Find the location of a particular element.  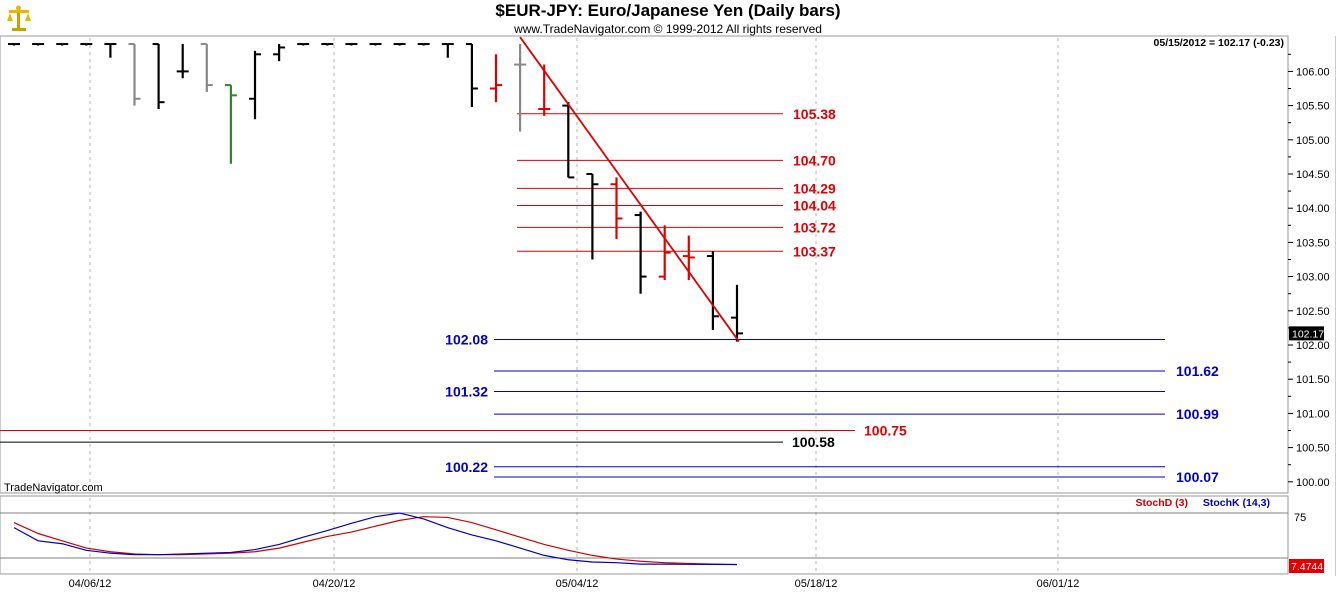

stoch-k-line is located at coordinates (375, 539).